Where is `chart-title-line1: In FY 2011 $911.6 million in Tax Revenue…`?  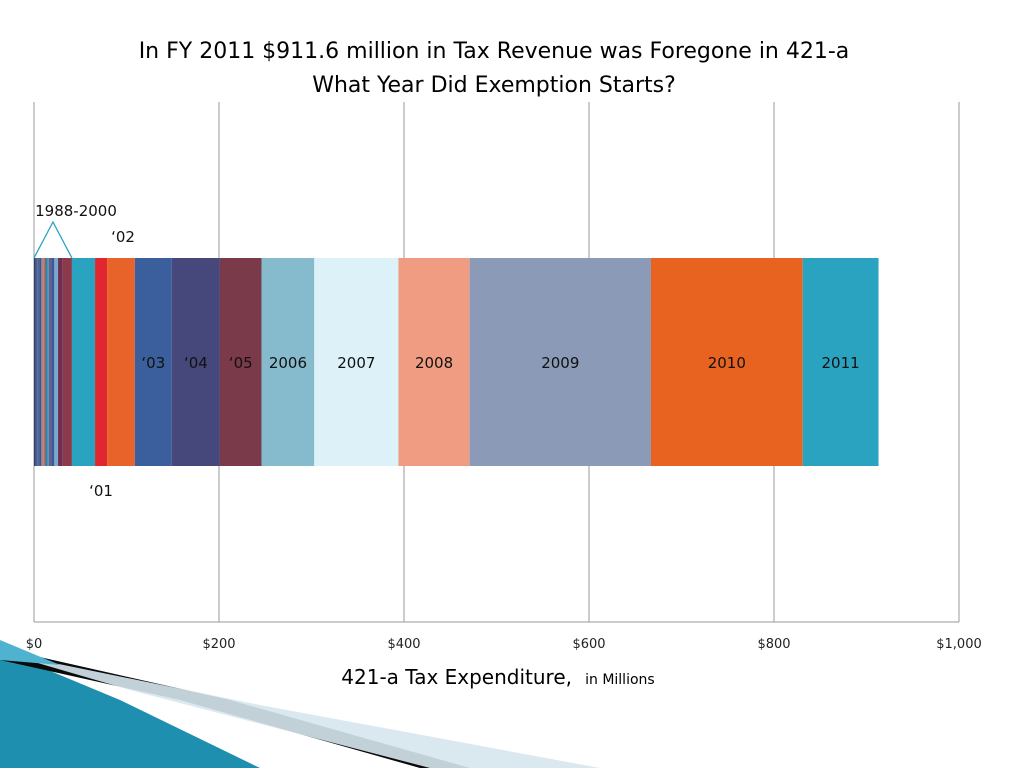
chart-title-line1: In FY 2011 $911.6 million in Tax Revenue… is located at coordinates (494, 51).